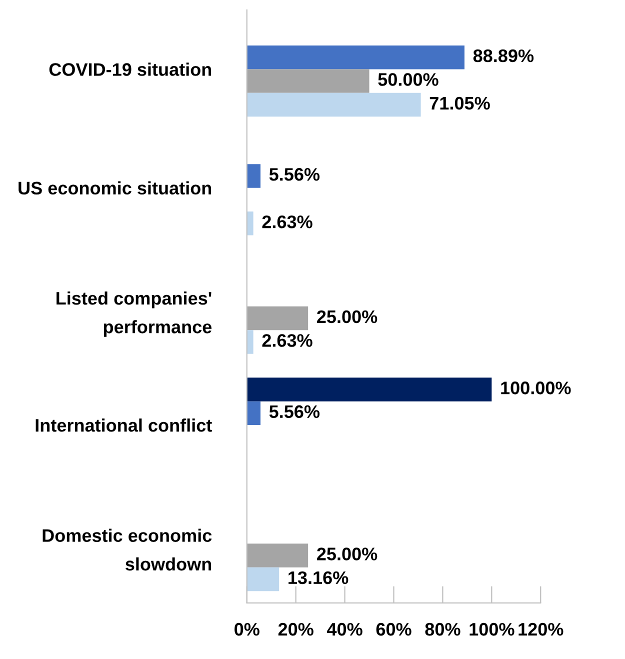 The image size is (625, 659). What do you see at coordinates (124, 425) in the screenshot?
I see `y-tick-label: International conflict` at bounding box center [124, 425].